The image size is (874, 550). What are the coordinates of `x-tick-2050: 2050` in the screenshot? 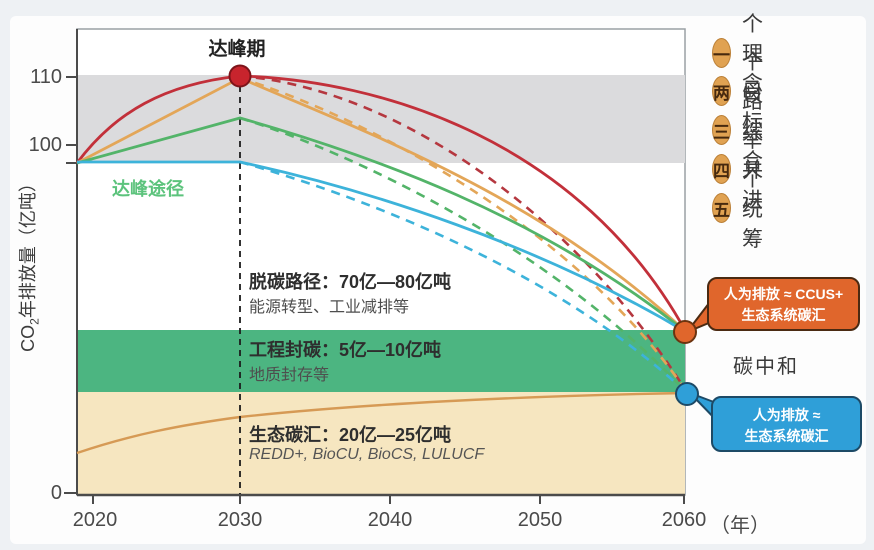 It's located at (540, 520).